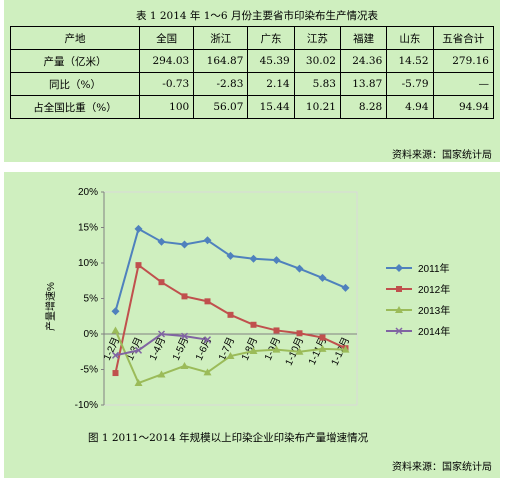 The width and height of the screenshot is (505, 480). I want to click on x-tick-label: 1-9月, so click(272, 348).